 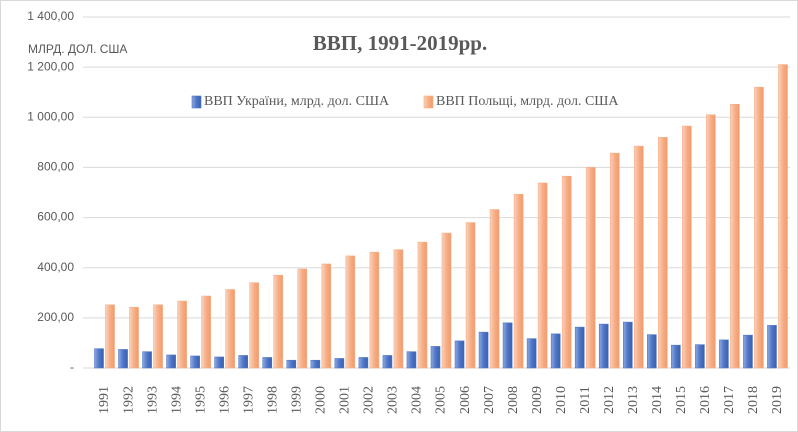 I want to click on x-tick-label: 1998, so click(x=272, y=400).